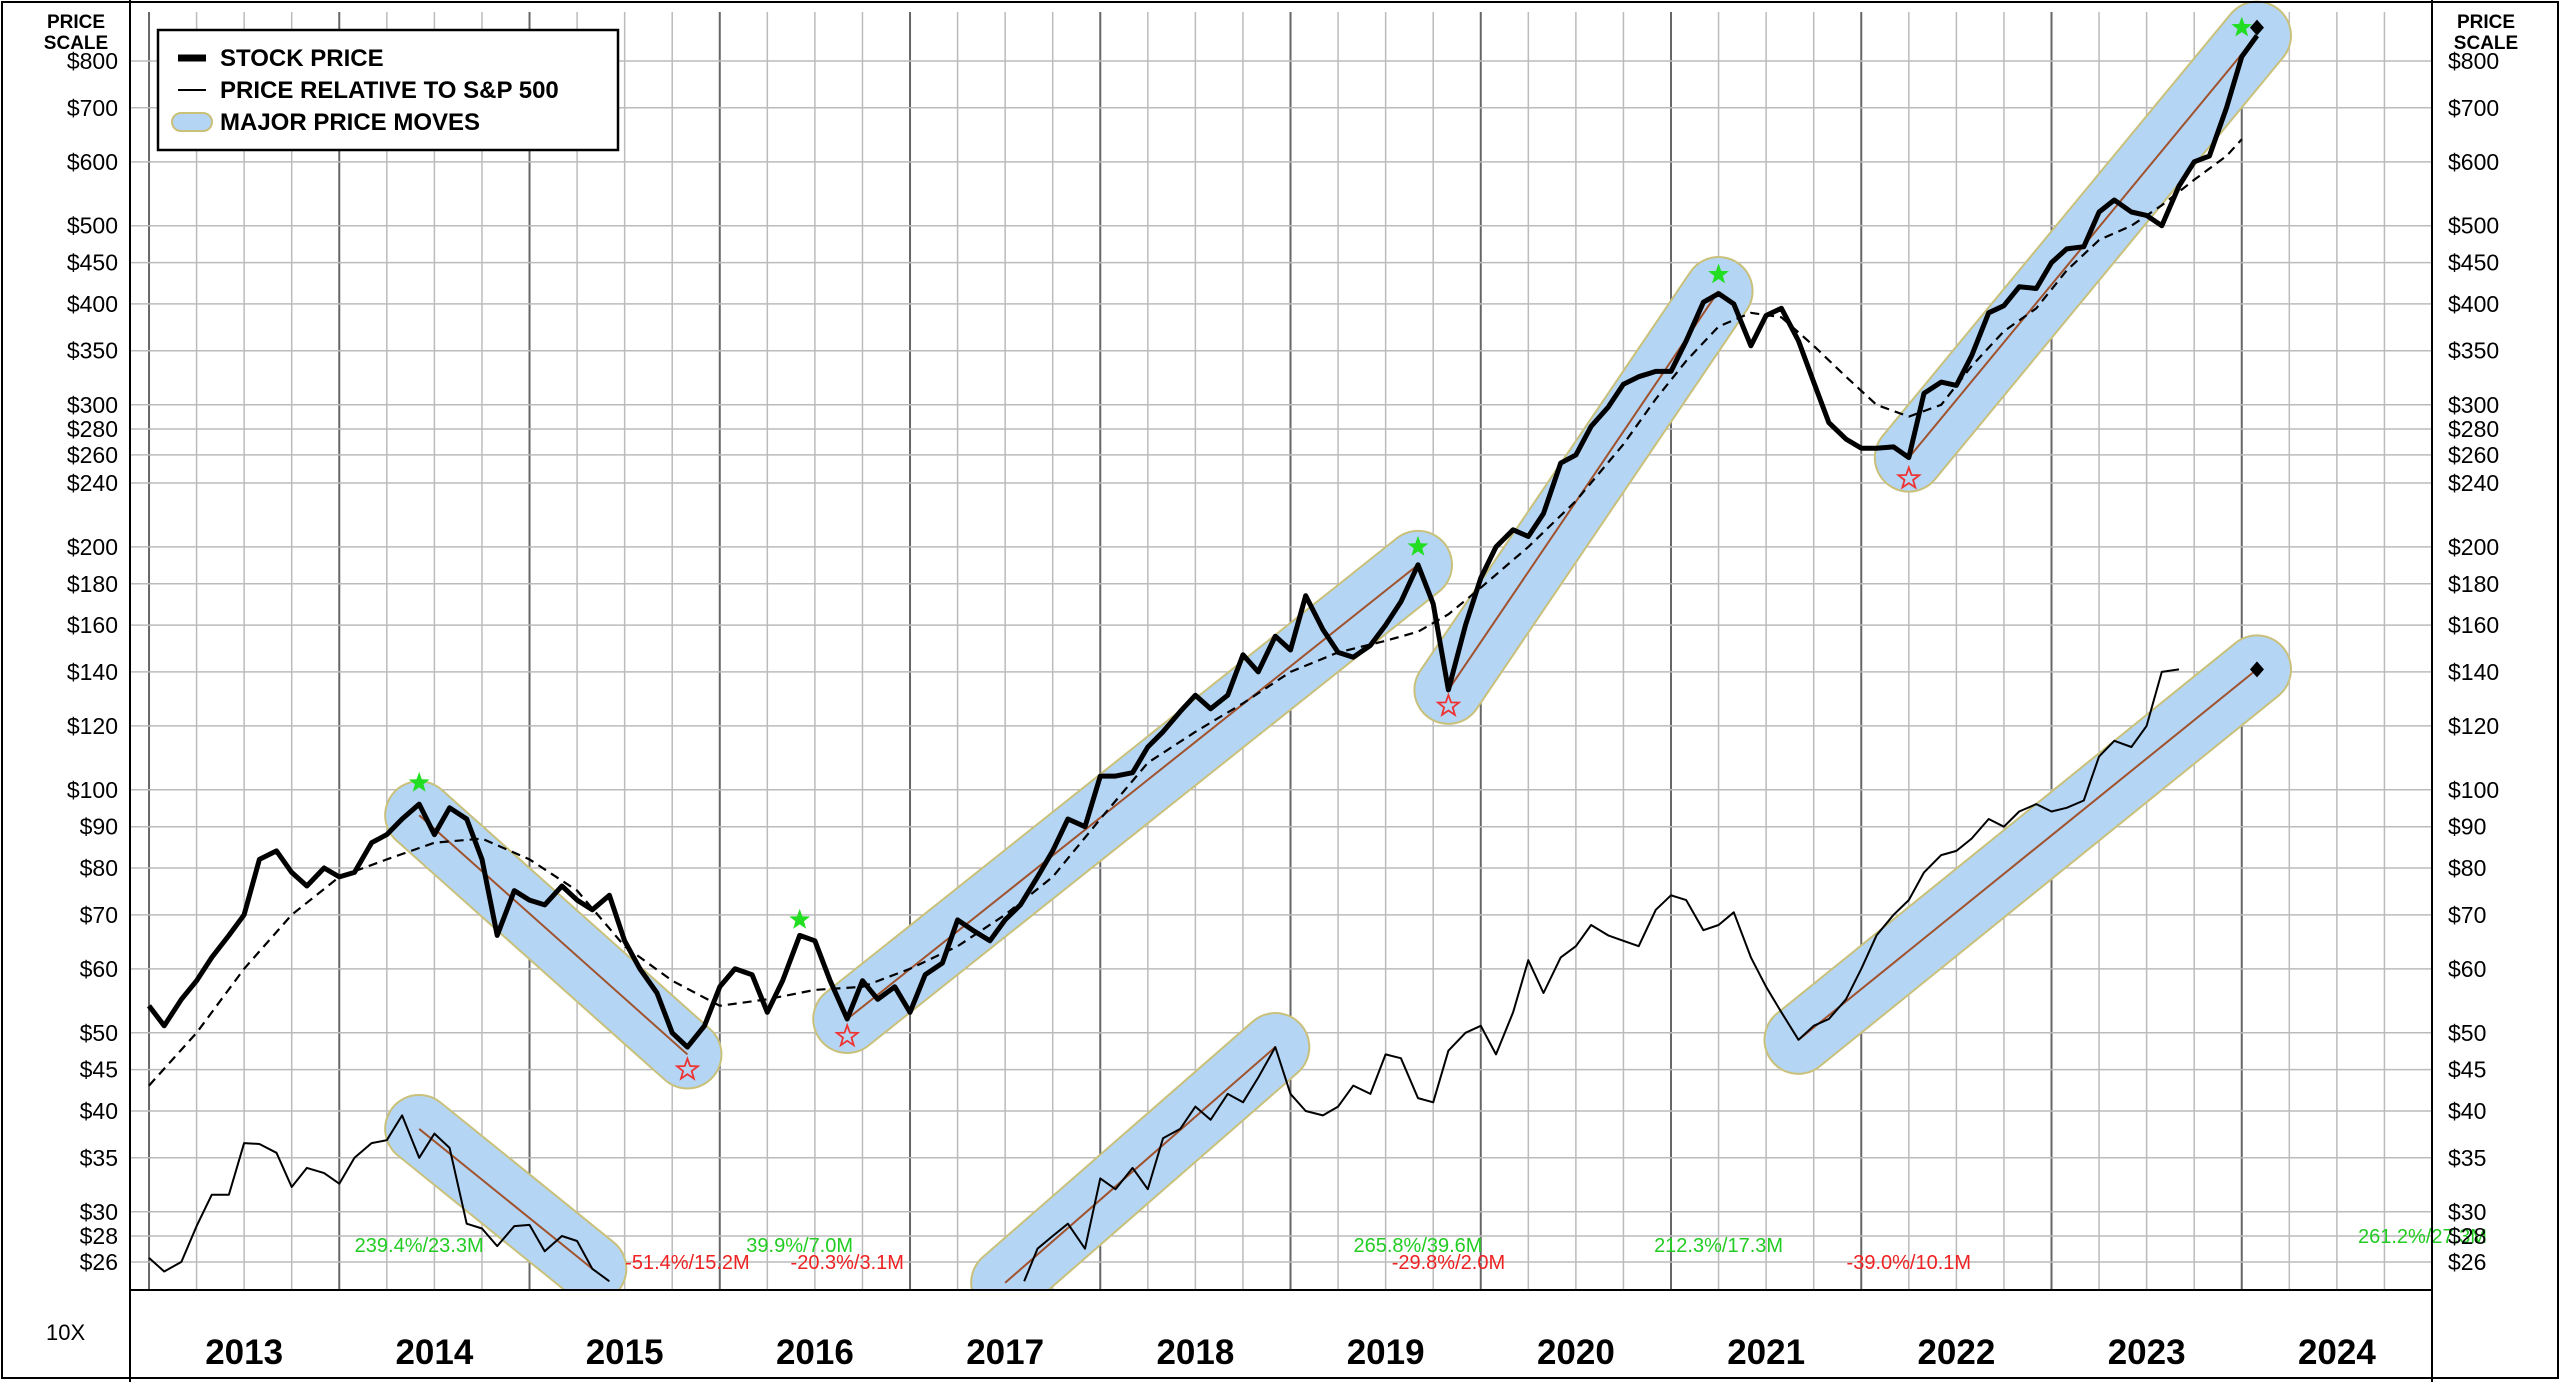 The height and width of the screenshot is (1387, 2560). What do you see at coordinates (2422, 1237) in the screenshot?
I see `move-percent-label: 261.2%/27.3M` at bounding box center [2422, 1237].